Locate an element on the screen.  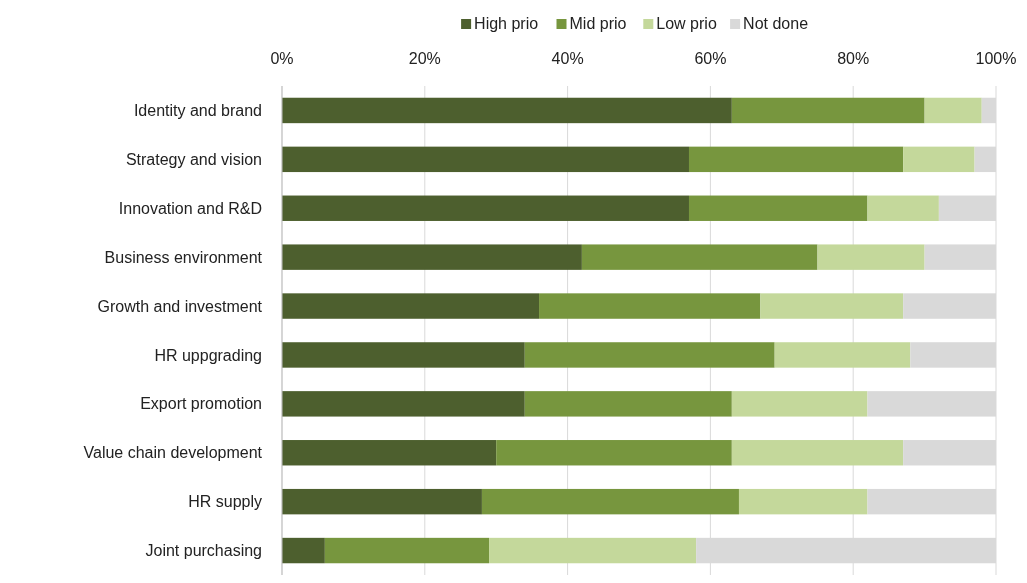
y-tick-label: Innovation and R&D is located at coordinates (190, 208).